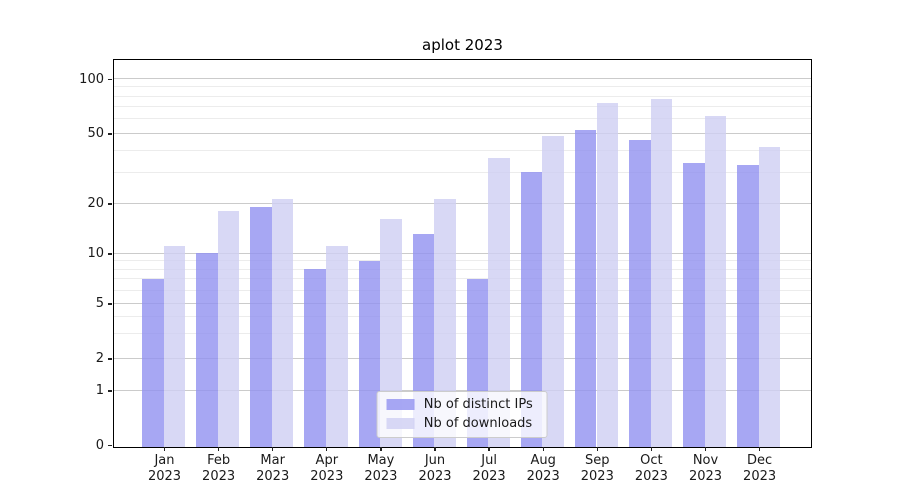  I want to click on x-tick-label-jan: Jan 2023, so click(165, 469).